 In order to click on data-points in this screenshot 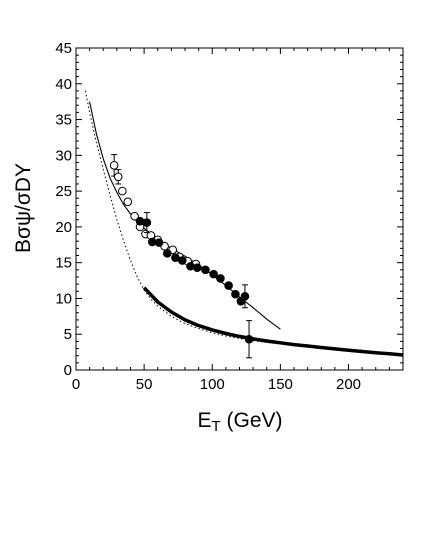, I will do `click(181, 256)`.